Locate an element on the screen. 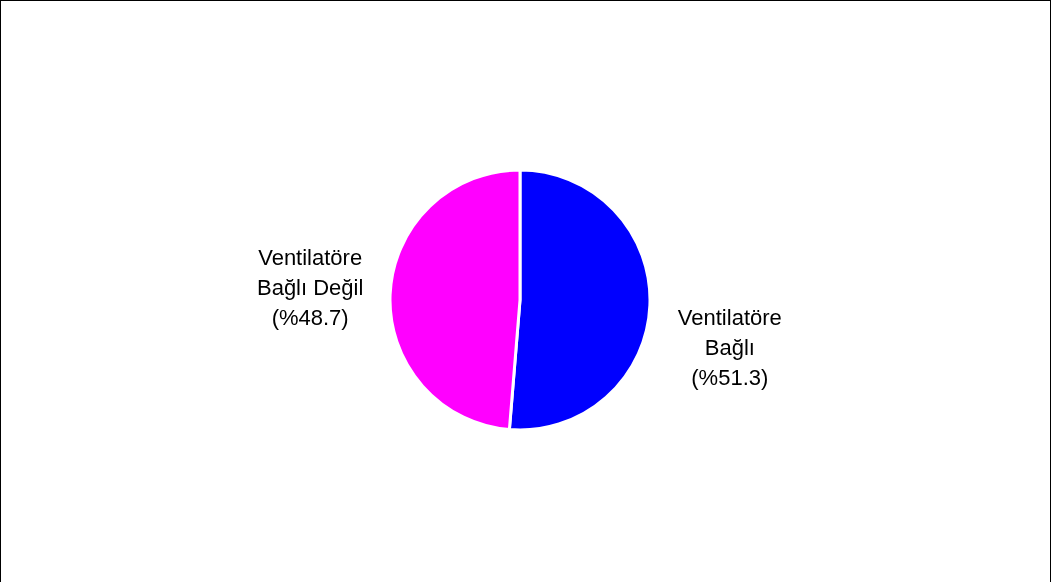  data-label: (%48.7) is located at coordinates (310, 317).